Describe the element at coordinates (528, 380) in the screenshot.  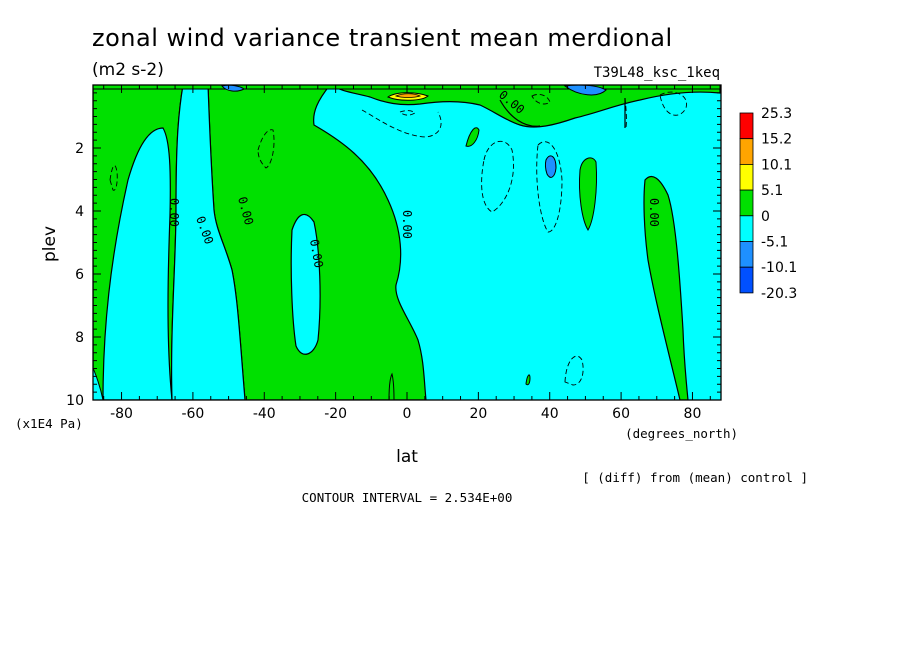
I see `positive-patch-35n` at that location.